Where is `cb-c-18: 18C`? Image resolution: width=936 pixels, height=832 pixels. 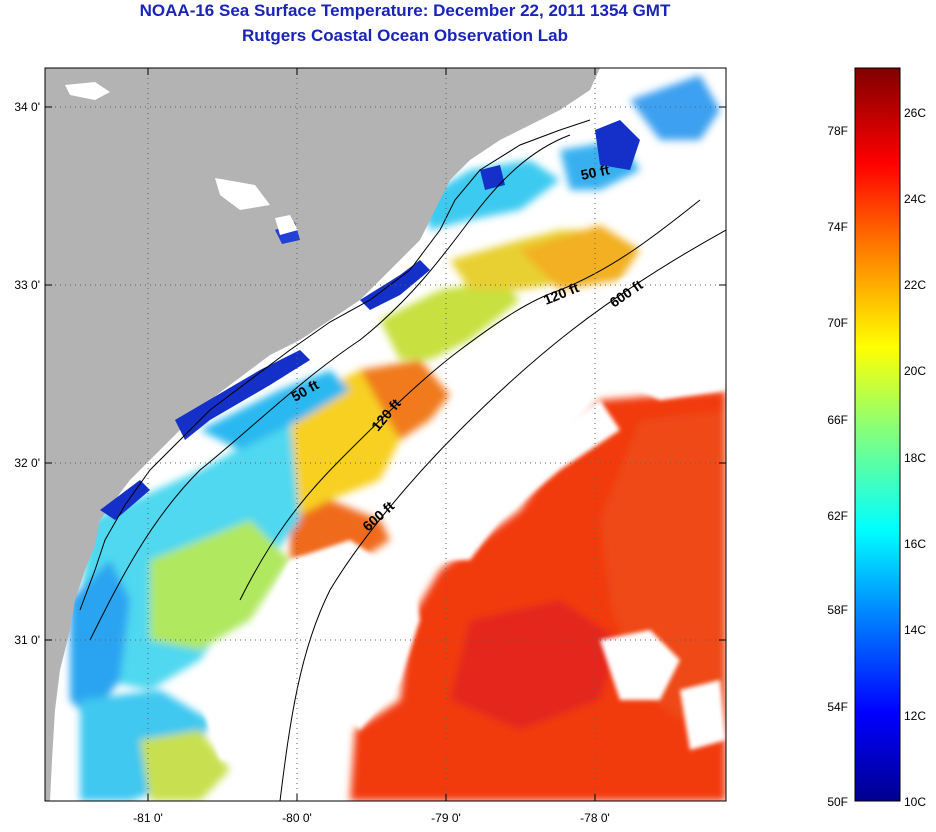 cb-c-18: 18C is located at coordinates (915, 458).